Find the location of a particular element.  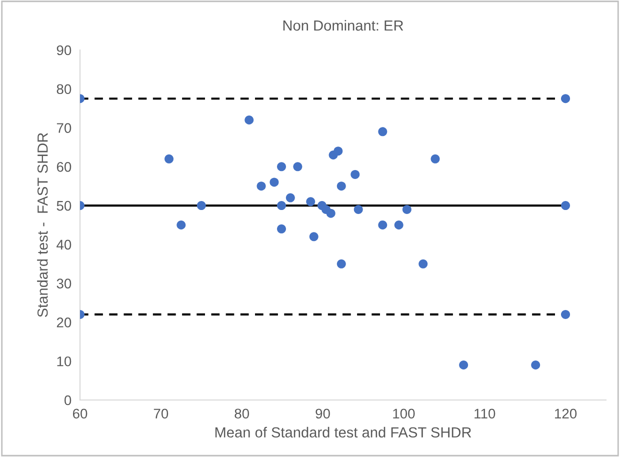

x-tick-label: 90 is located at coordinates (323, 413).